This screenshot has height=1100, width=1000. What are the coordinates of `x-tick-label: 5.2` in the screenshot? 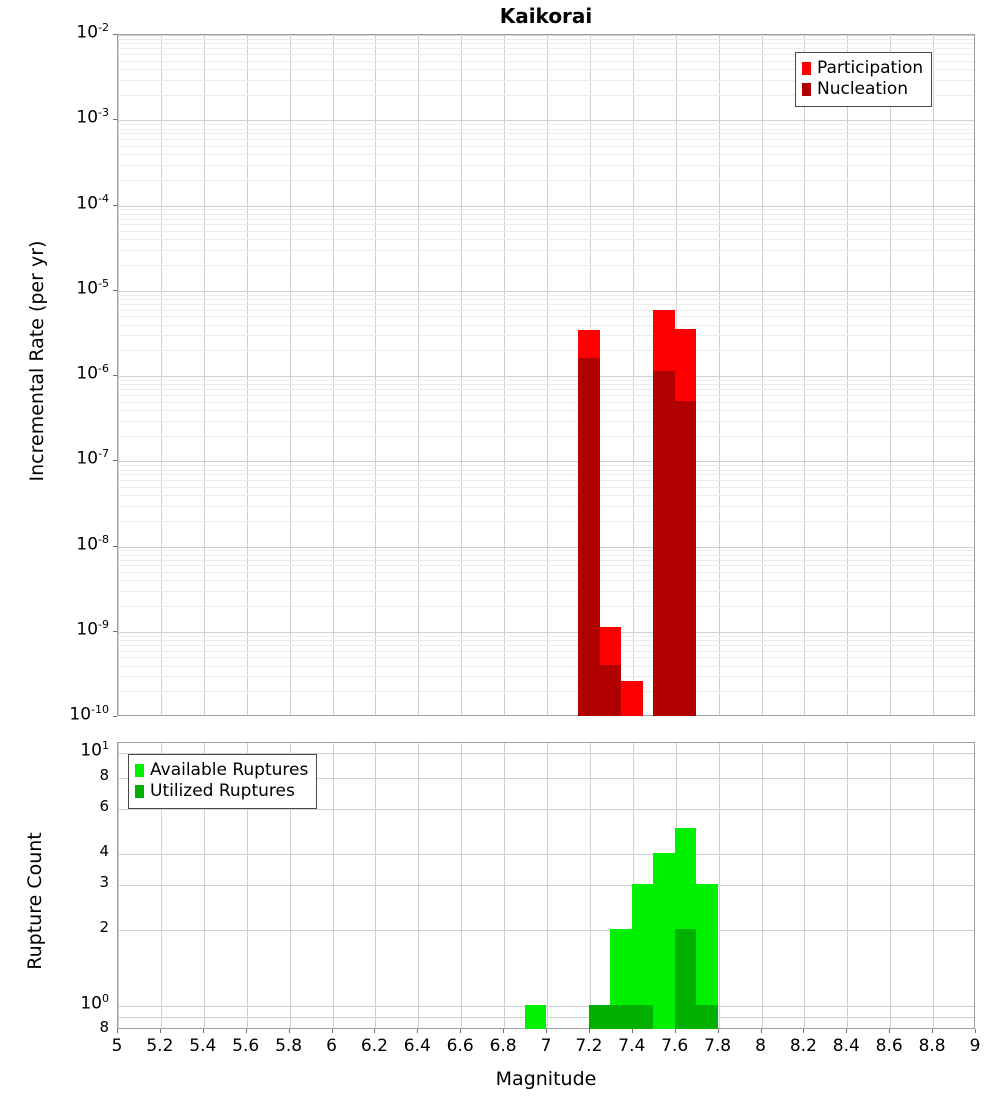 It's located at (160, 1046).